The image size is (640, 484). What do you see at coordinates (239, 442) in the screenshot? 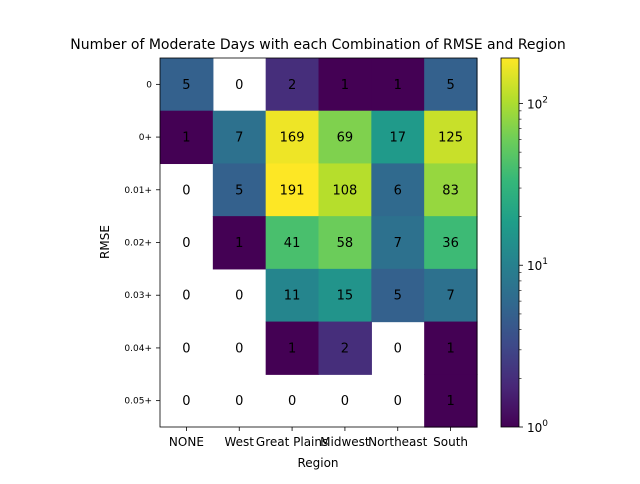
I see `x-tick-label: West` at bounding box center [239, 442].